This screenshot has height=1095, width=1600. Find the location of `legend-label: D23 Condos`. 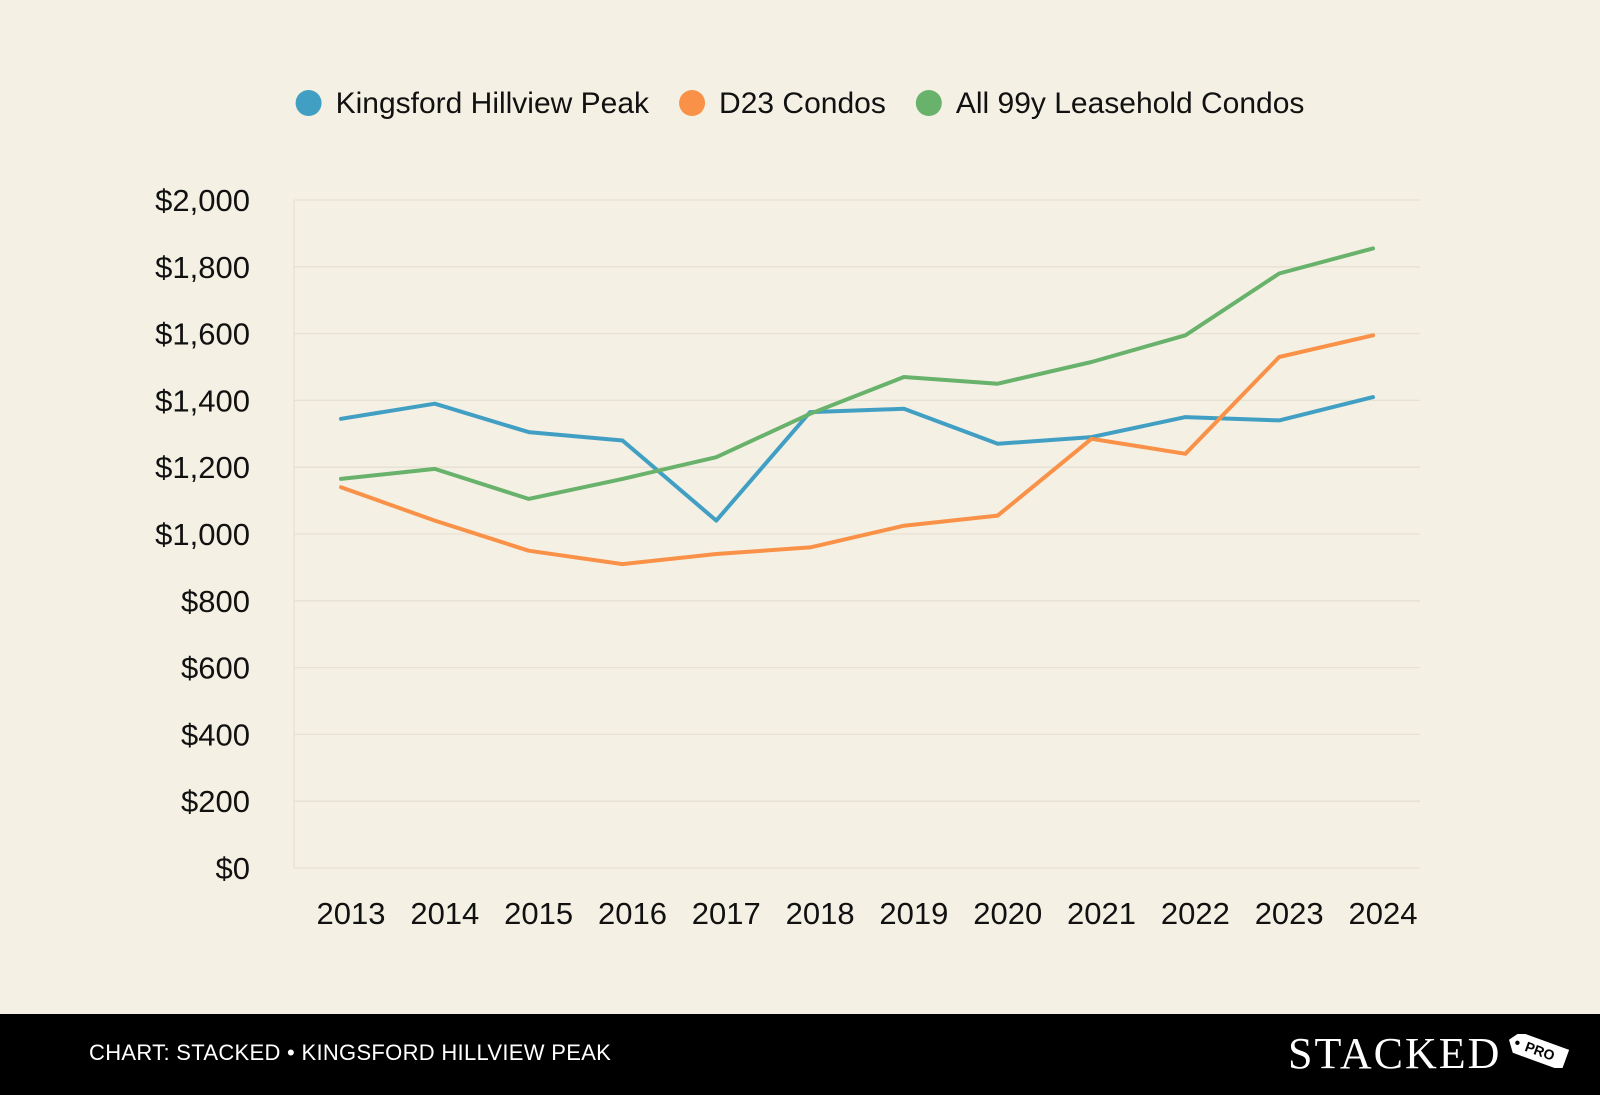

legend-label: D23 Condos is located at coordinates (802, 103).